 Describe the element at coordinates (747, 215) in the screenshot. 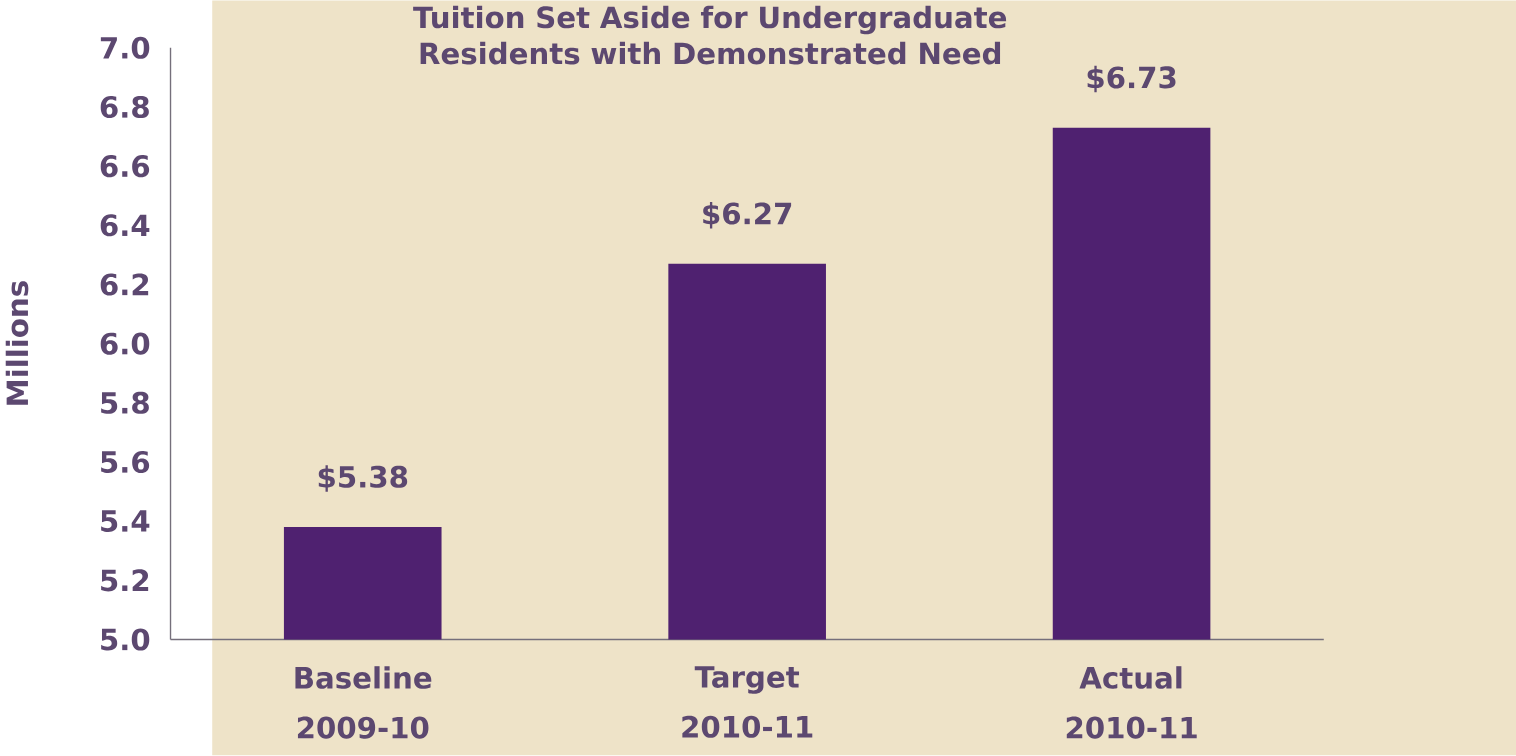

I see `data-label: $6.27` at that location.